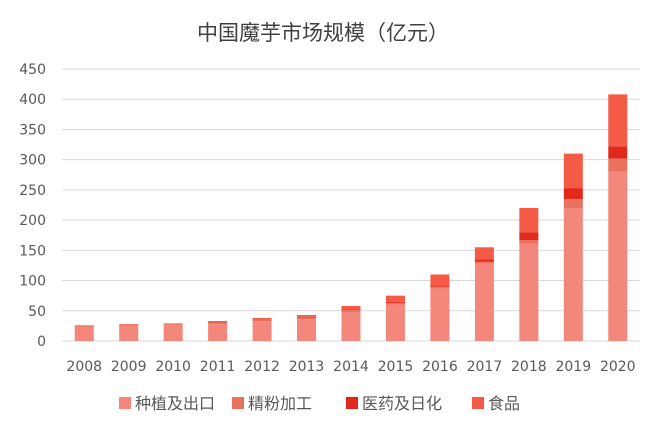  I want to click on y-tick-label: 400, so click(32, 100).